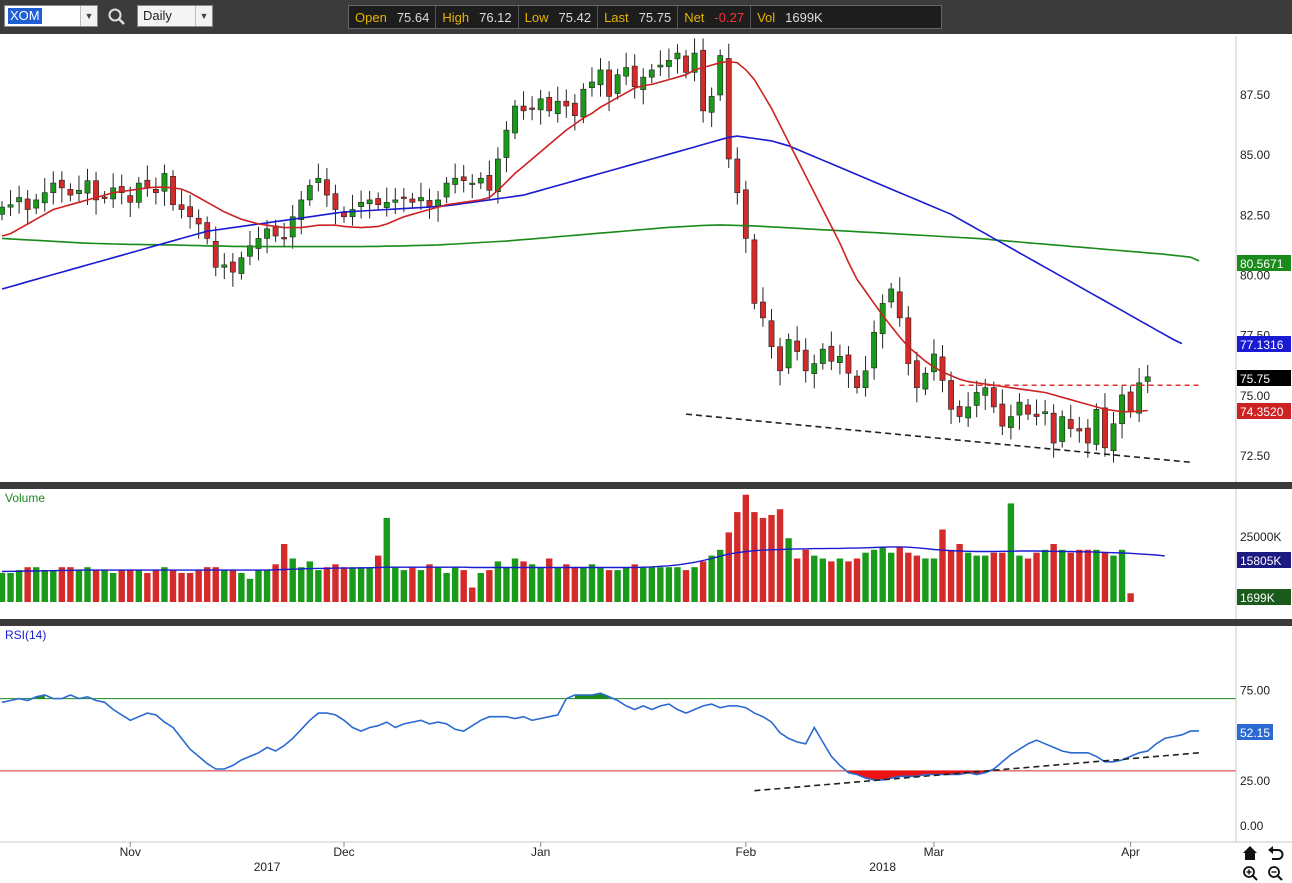 The image size is (1292, 883). I want to click on quote-high: High 76.12, so click(477, 17).